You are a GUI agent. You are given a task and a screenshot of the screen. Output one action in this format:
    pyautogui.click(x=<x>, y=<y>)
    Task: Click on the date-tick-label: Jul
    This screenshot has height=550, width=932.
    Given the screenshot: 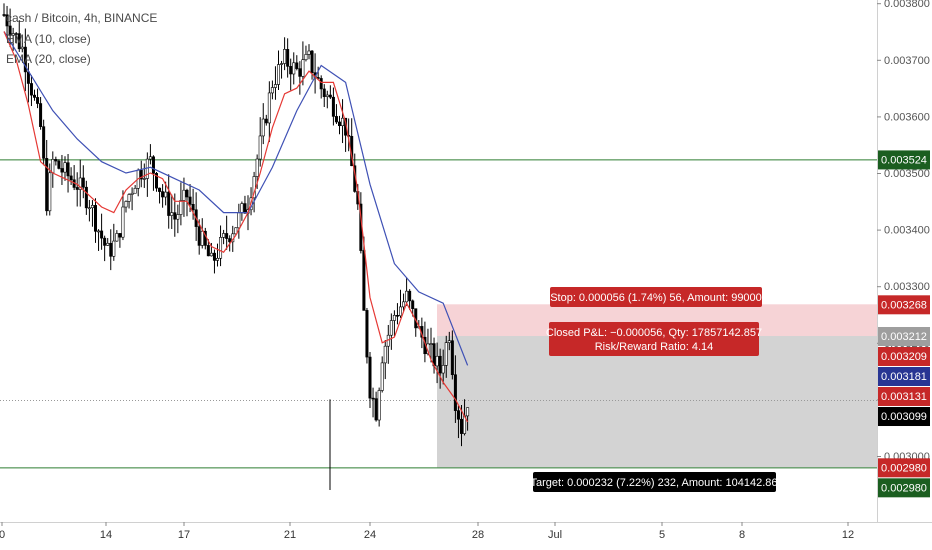 What is the action you would take?
    pyautogui.click(x=555, y=535)
    